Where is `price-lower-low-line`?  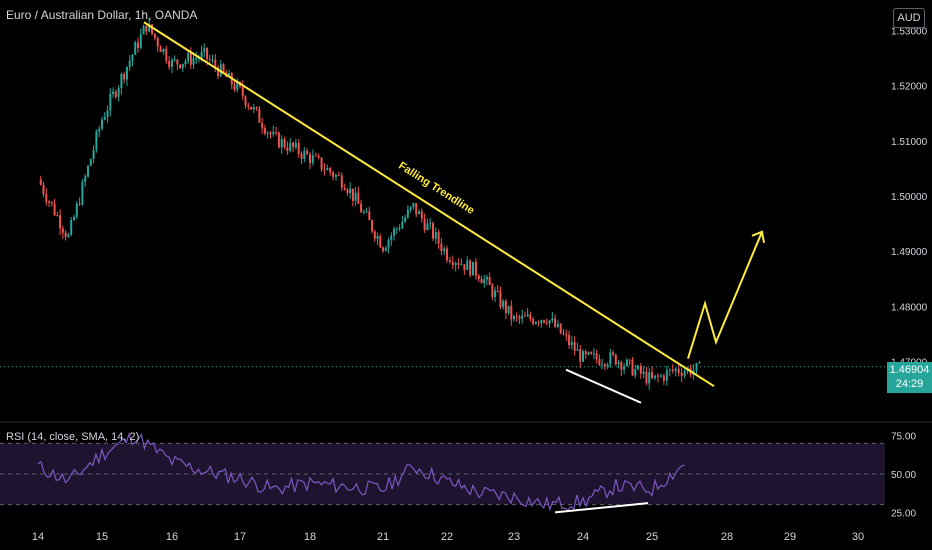
price-lower-low-line is located at coordinates (603, 386).